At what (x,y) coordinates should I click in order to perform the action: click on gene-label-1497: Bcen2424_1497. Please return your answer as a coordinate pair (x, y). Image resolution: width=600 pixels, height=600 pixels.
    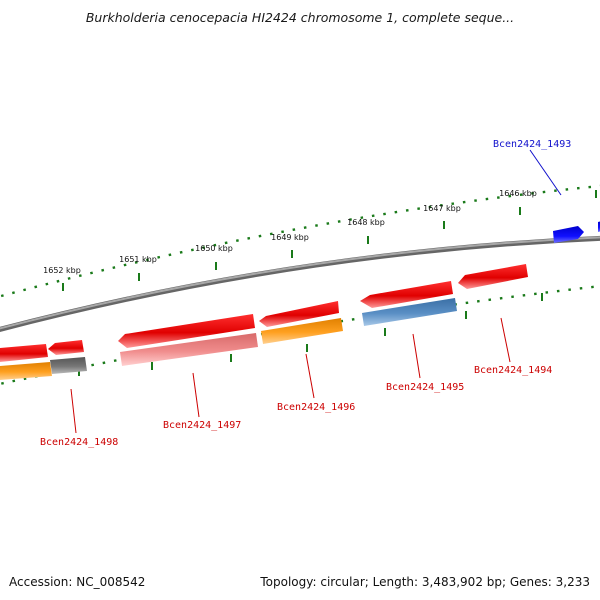
    Looking at the image, I should click on (202, 425).